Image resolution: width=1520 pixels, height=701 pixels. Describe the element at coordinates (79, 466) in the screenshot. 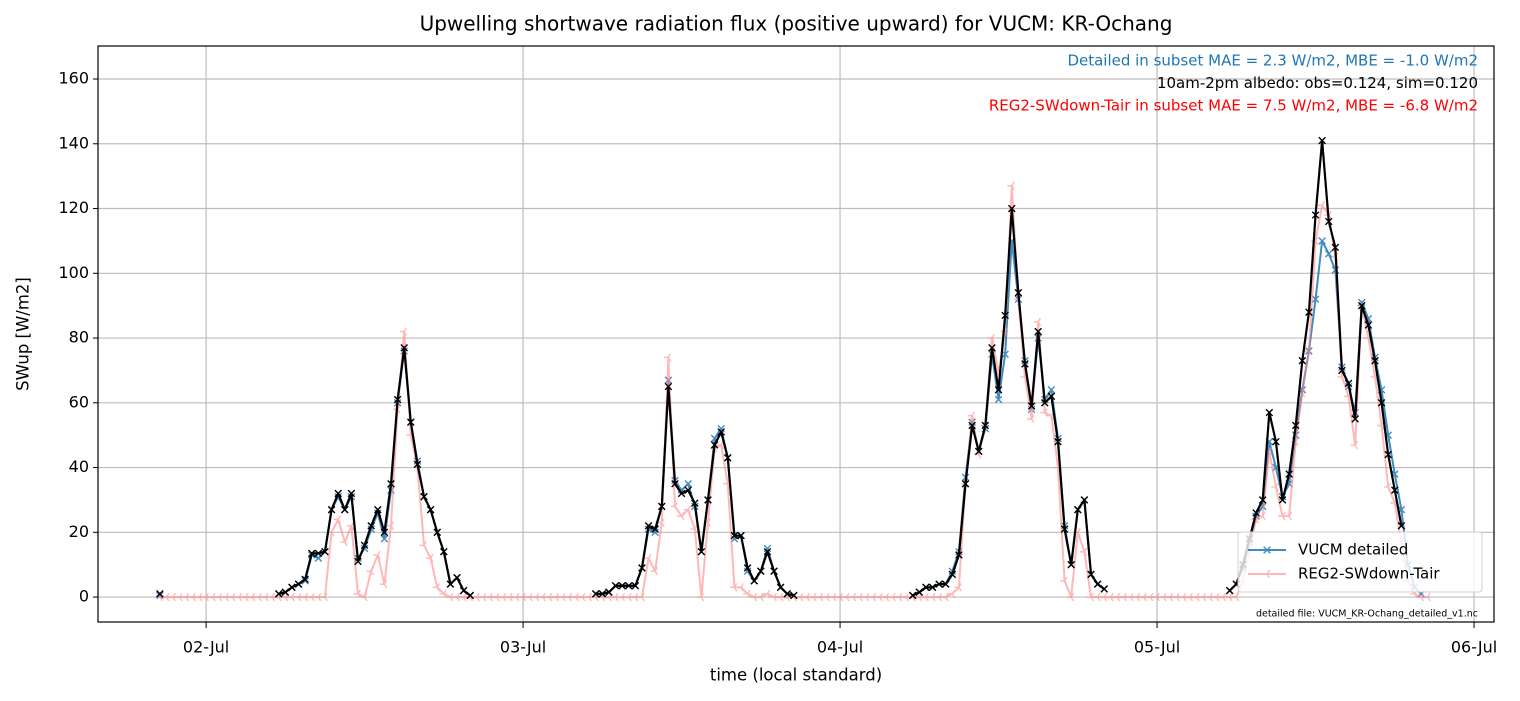

I see `y-tick-label: 40` at that location.